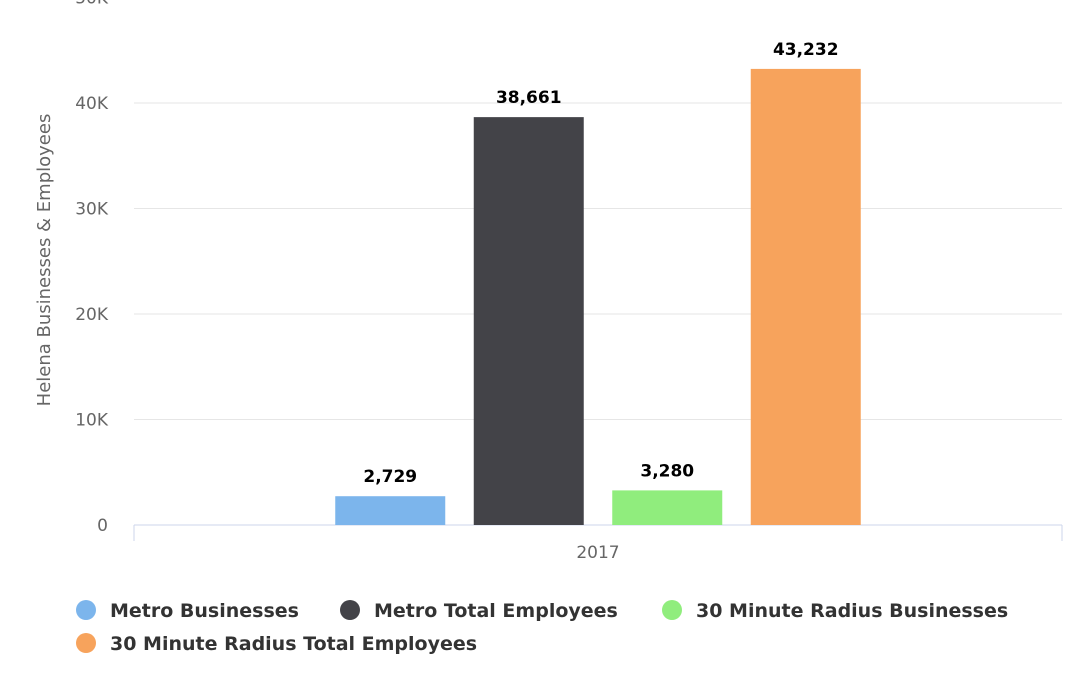 The width and height of the screenshot is (1080, 675). What do you see at coordinates (667, 471) in the screenshot?
I see `data-label: 3,280` at bounding box center [667, 471].